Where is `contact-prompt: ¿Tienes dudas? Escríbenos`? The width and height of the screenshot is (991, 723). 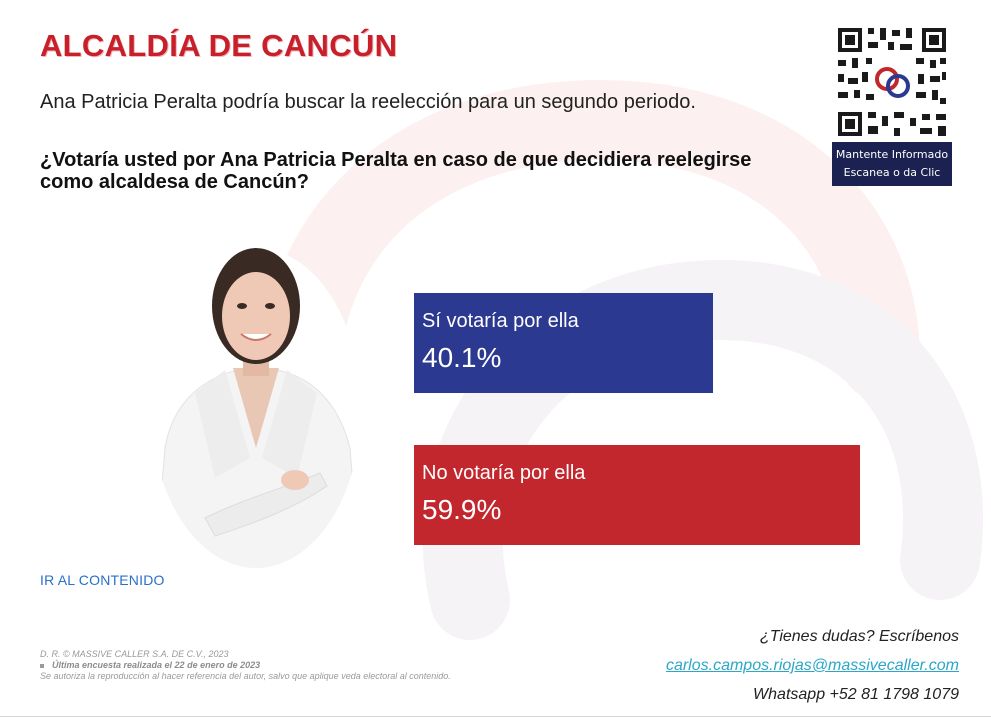
contact-prompt: ¿Tienes dudas? Escríbenos is located at coordinates (859, 636).